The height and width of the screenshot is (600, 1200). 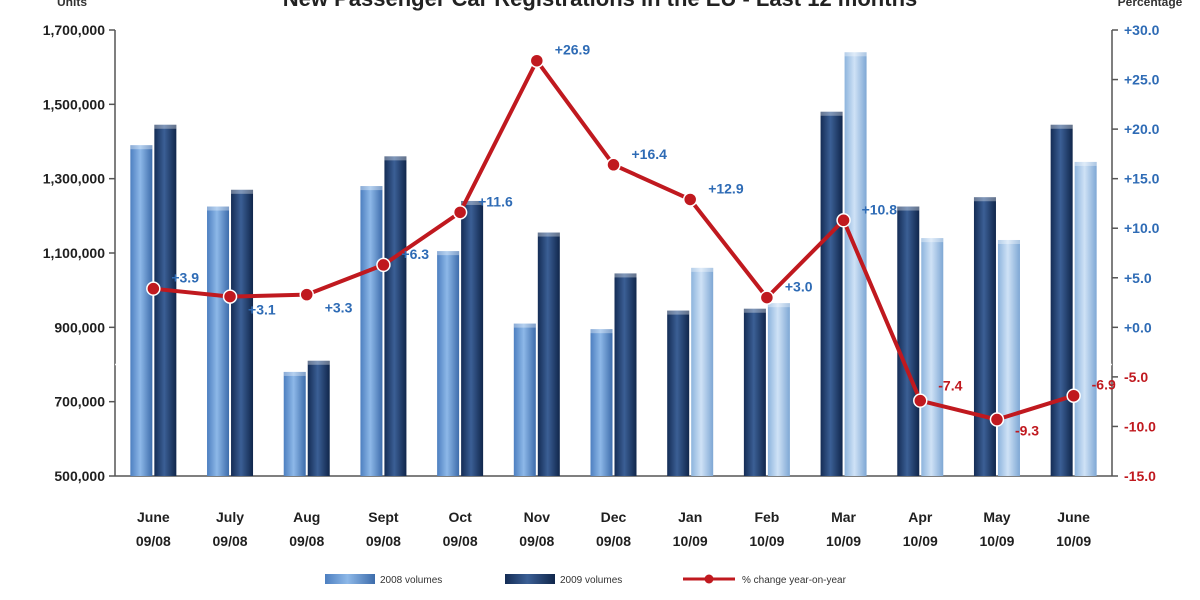 What do you see at coordinates (460, 517) in the screenshot?
I see `category-label: Oct` at bounding box center [460, 517].